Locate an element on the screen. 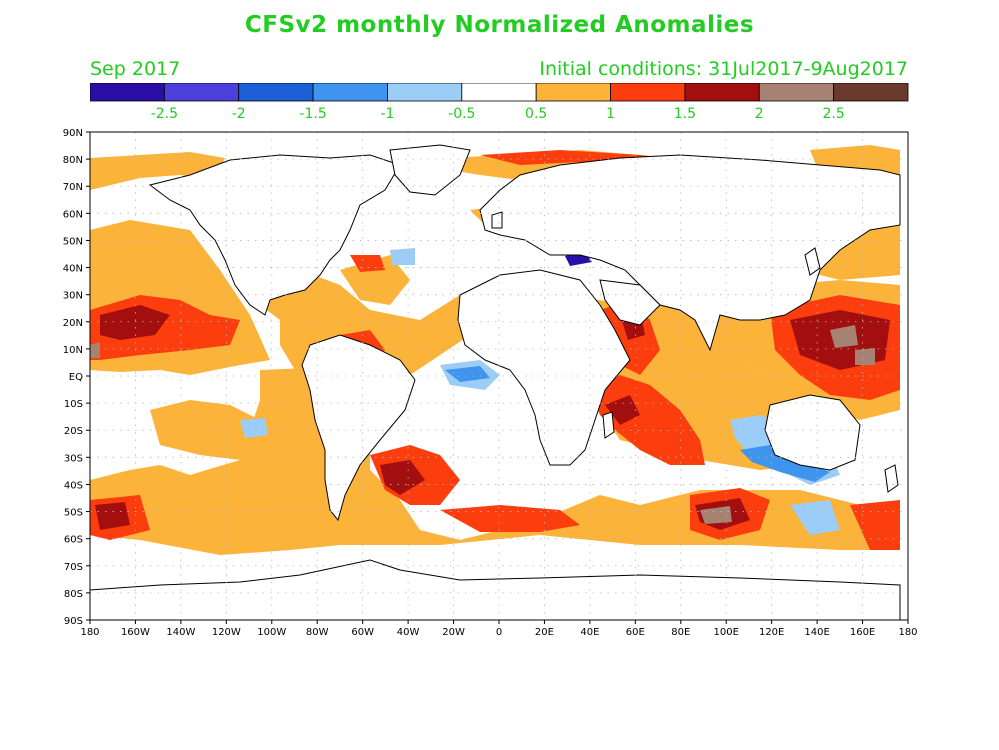 This screenshot has height=750, width=999. legend-label: -1 is located at coordinates (387, 114).